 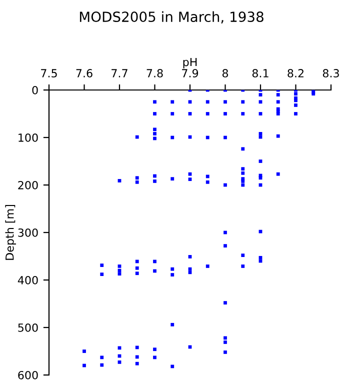 What do you see at coordinates (190, 63) in the screenshot?
I see `x-axis-title: pH` at bounding box center [190, 63].